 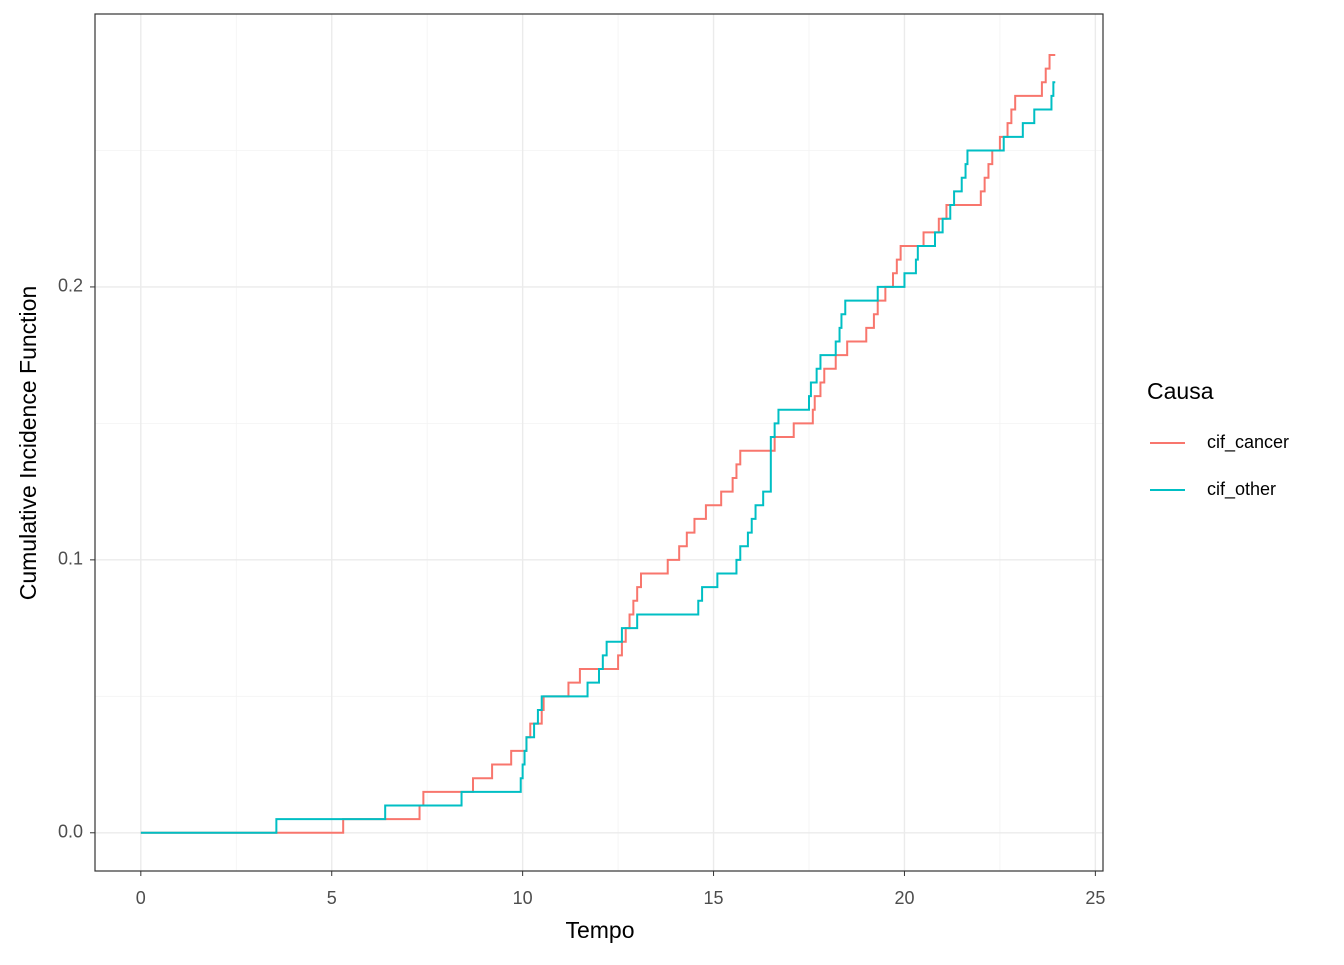 What do you see at coordinates (332, 898) in the screenshot?
I see `x-tick-label: 5` at bounding box center [332, 898].